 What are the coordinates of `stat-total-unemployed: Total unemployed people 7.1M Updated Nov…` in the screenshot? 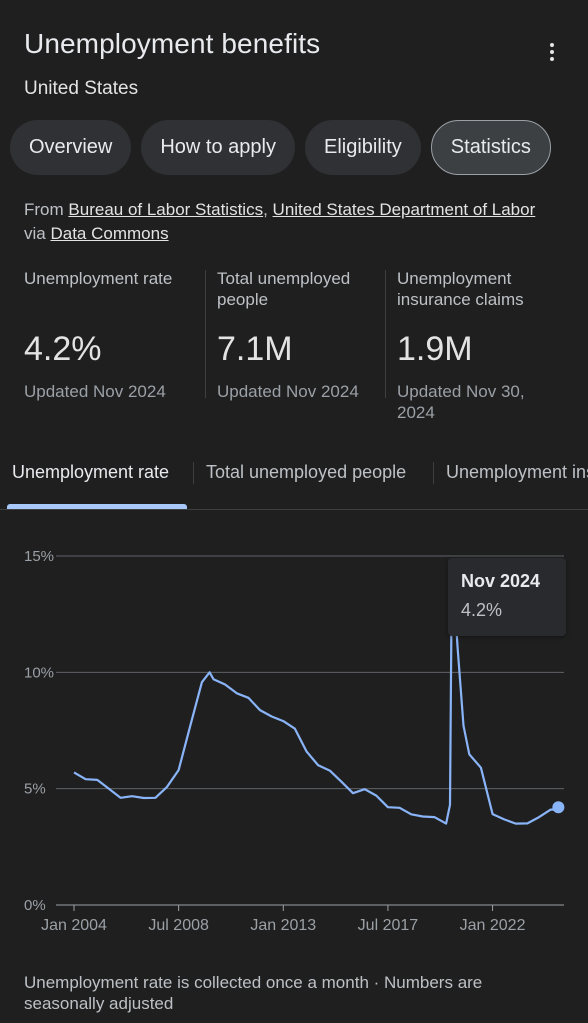 It's located at (297, 334).